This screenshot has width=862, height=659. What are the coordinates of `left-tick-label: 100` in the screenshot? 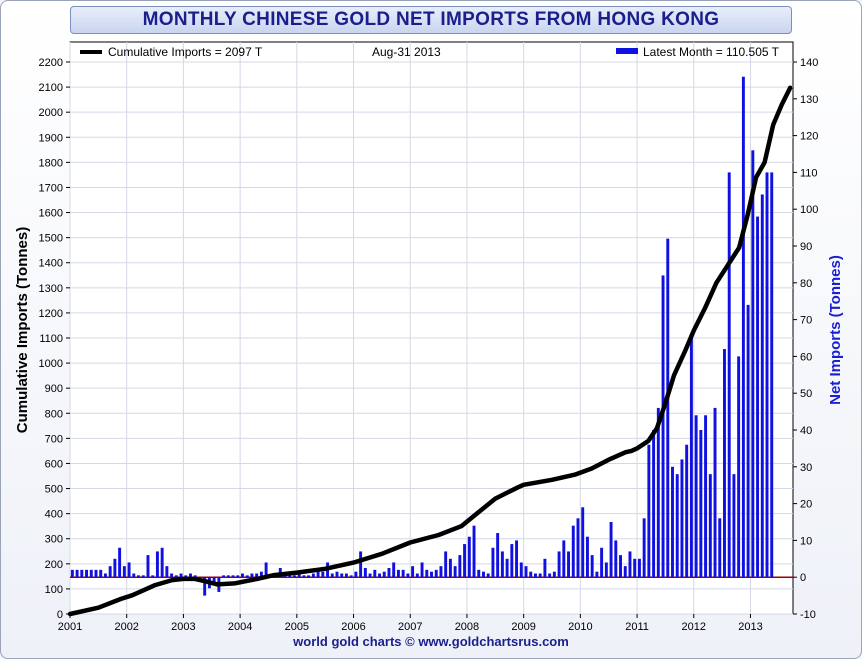 It's located at (54, 590).